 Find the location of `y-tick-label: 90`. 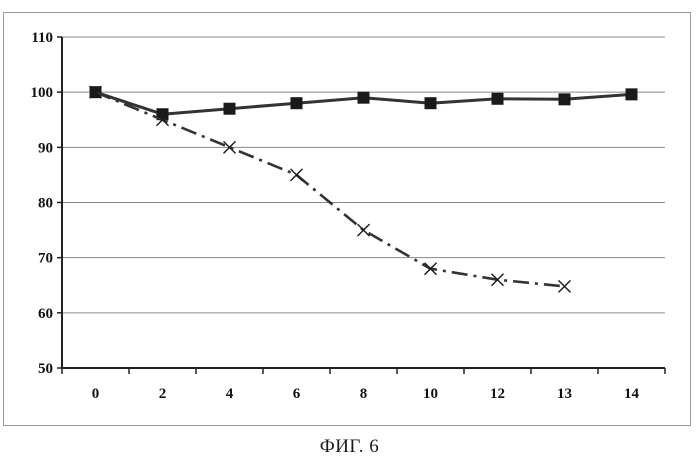

y-tick-label: 90 is located at coordinates (45, 148).